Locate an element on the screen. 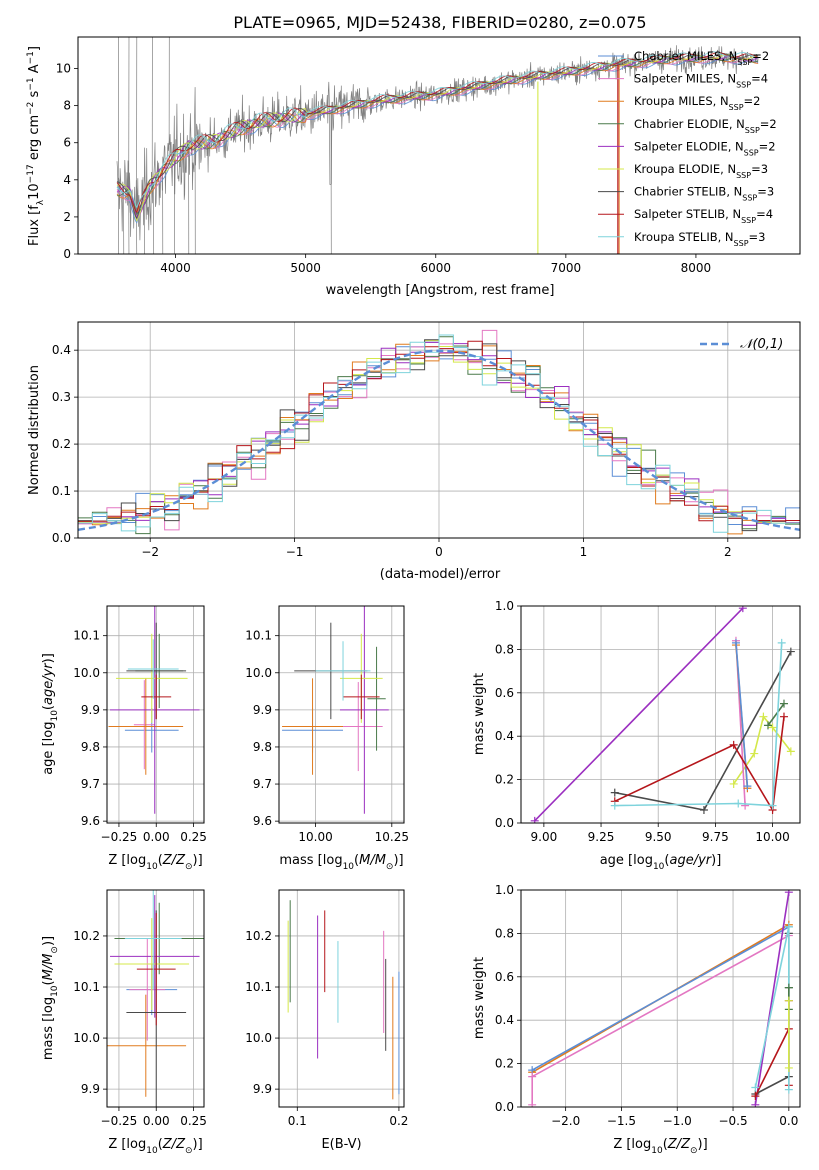  legend-entry: Salpeter MILES, NSSP=4 is located at coordinates (701, 81).